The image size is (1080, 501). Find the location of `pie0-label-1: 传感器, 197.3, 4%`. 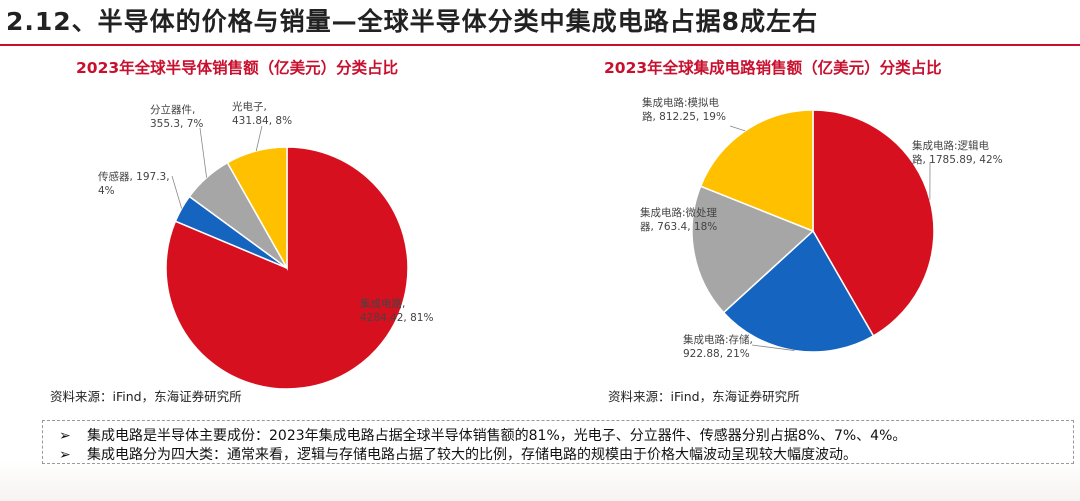

pie0-label-1: 传感器, 197.3, 4% is located at coordinates (134, 183).